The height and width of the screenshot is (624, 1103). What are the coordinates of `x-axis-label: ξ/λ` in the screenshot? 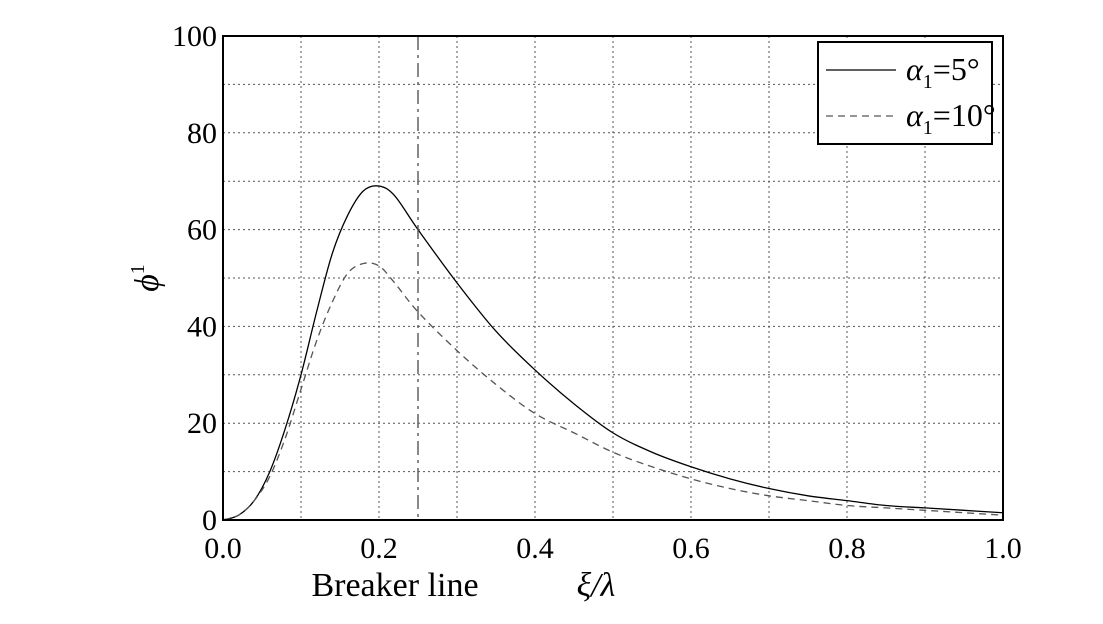 It's located at (596, 585).